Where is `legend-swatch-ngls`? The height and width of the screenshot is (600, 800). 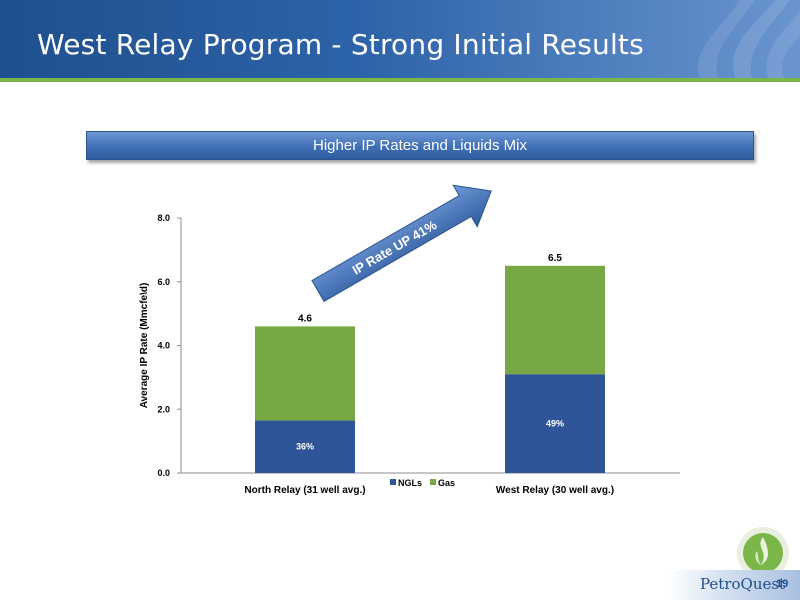
legend-swatch-ngls is located at coordinates (393, 482).